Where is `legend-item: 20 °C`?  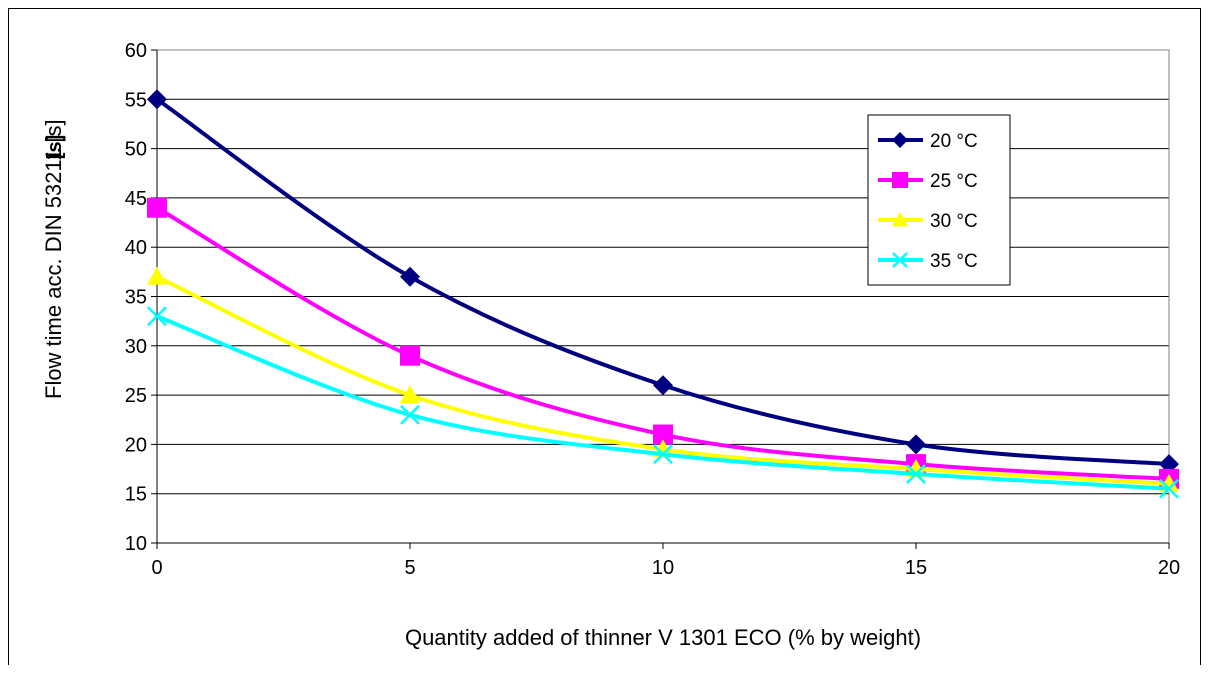 legend-item: 20 °C is located at coordinates (928, 141).